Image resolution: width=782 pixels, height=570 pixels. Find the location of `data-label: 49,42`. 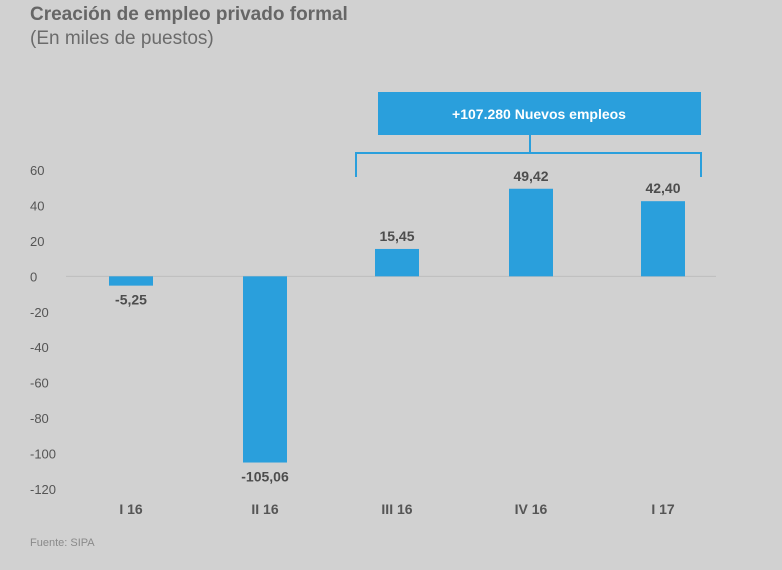

data-label: 49,42 is located at coordinates (530, 176).